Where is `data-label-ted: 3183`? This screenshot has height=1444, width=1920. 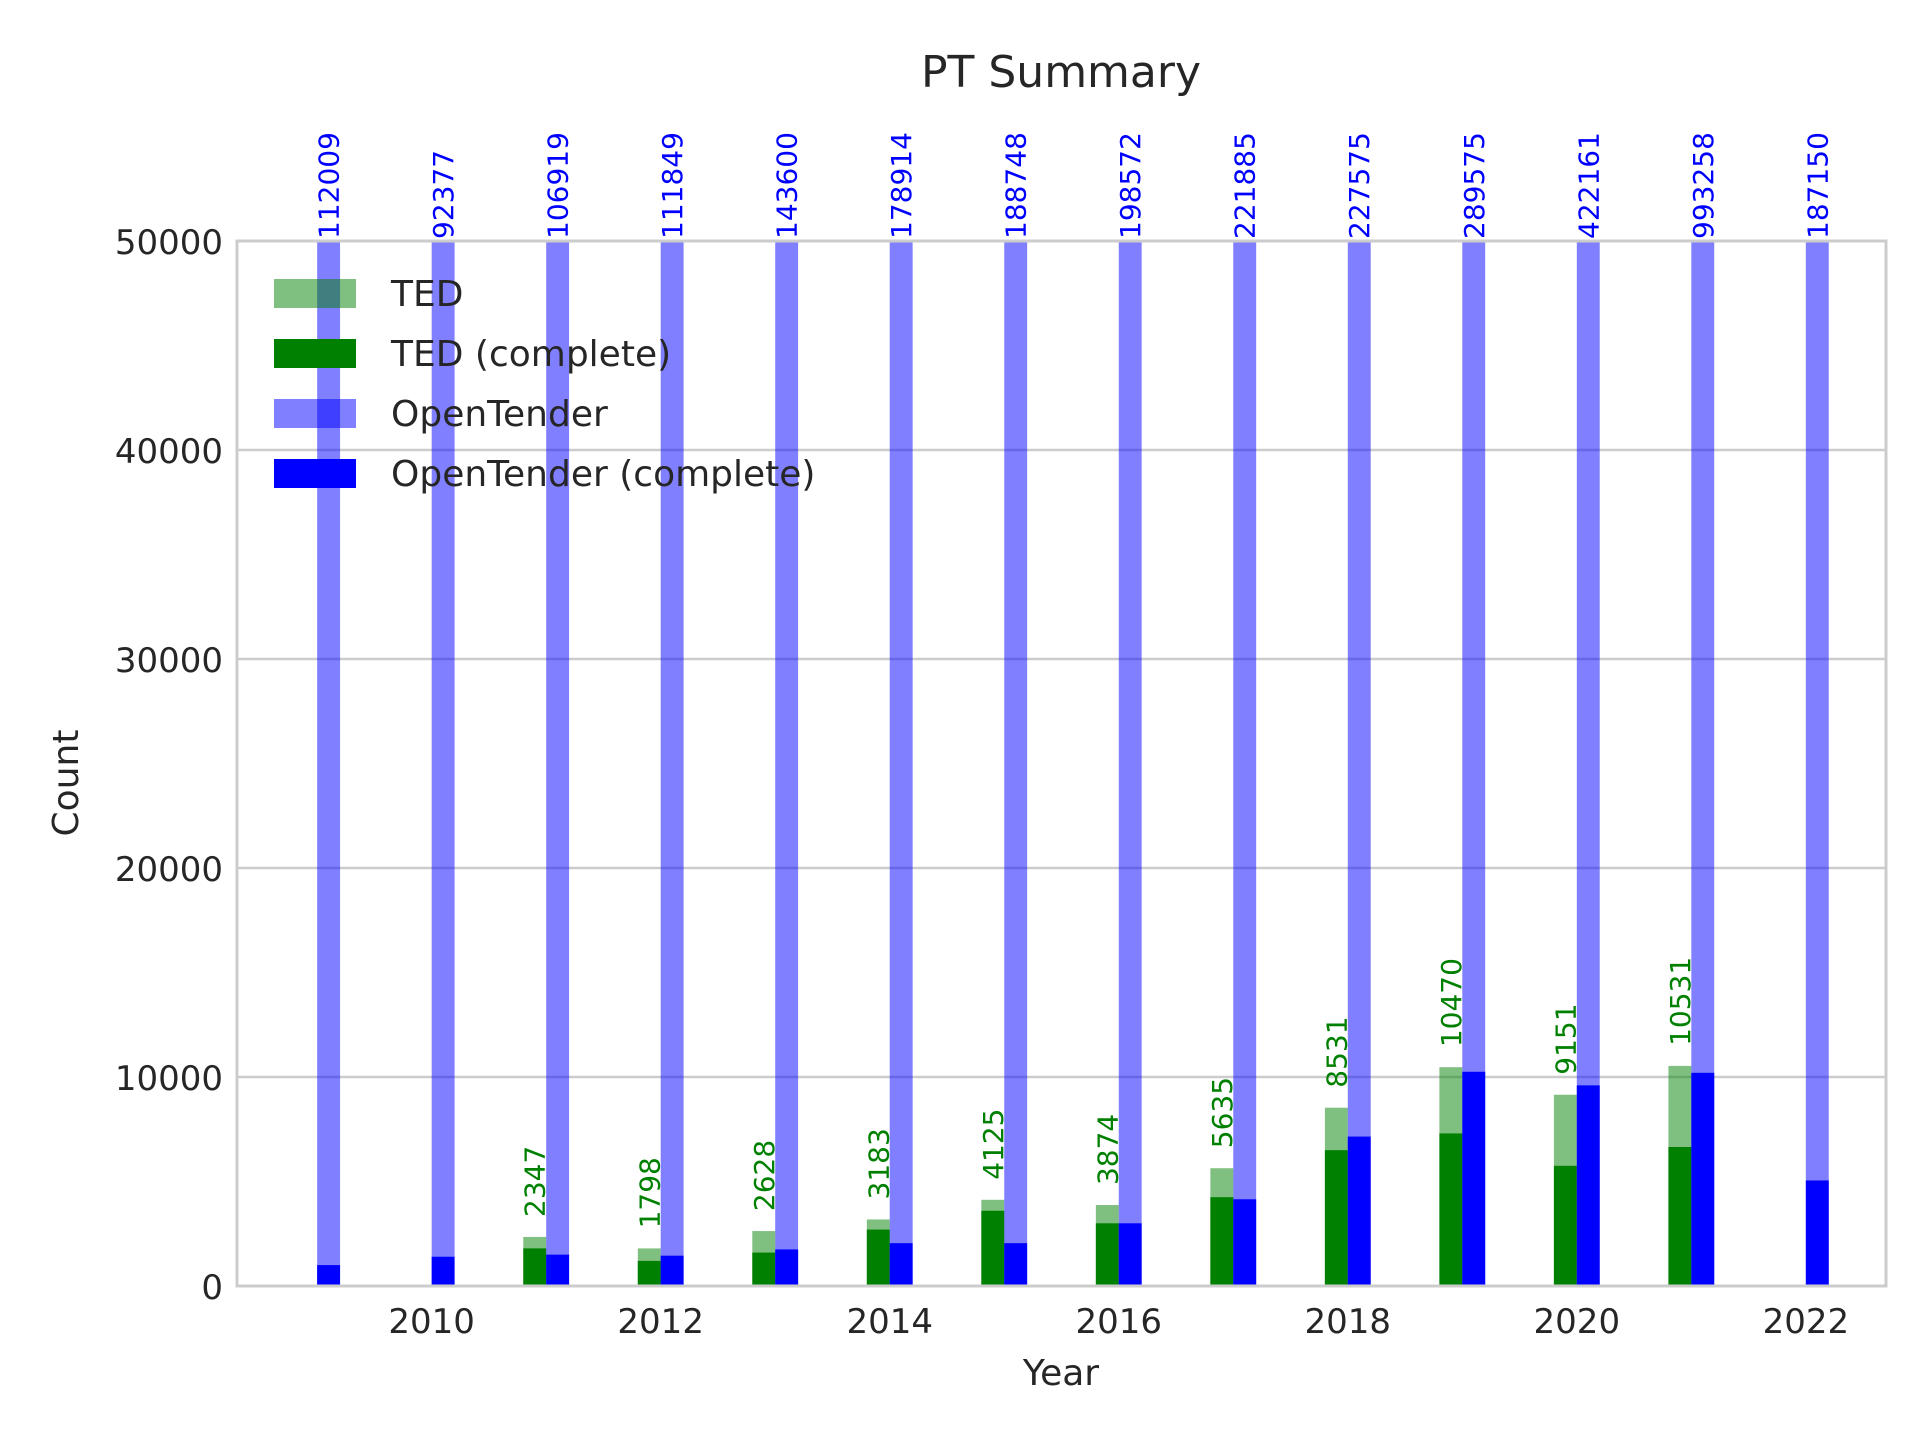 data-label-ted: 3183 is located at coordinates (878, 1163).